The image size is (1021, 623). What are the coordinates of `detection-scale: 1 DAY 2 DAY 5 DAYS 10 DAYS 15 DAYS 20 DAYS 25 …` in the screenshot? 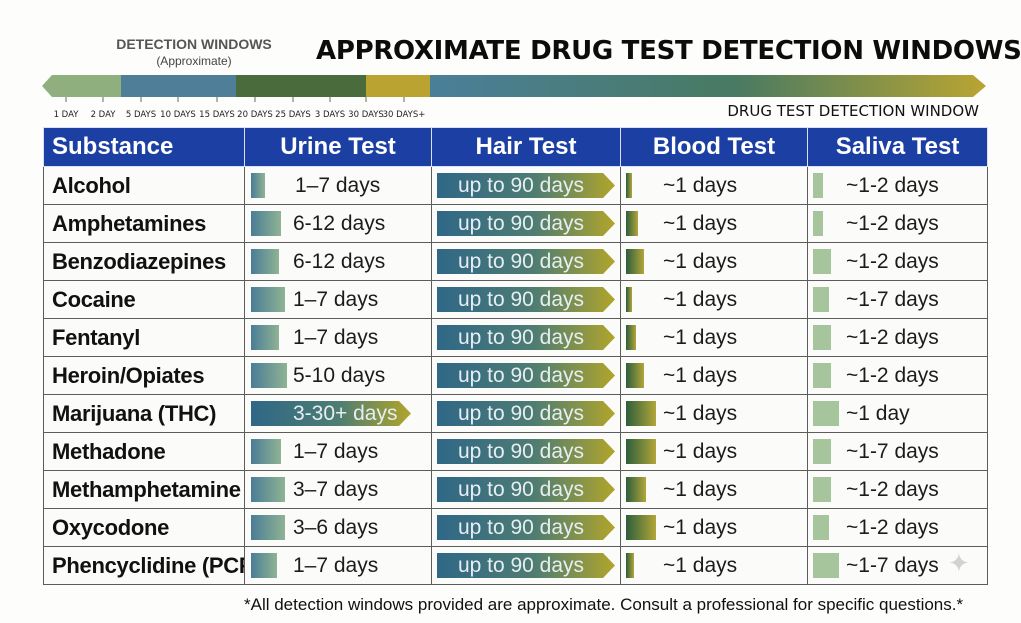 It's located at (514, 97).